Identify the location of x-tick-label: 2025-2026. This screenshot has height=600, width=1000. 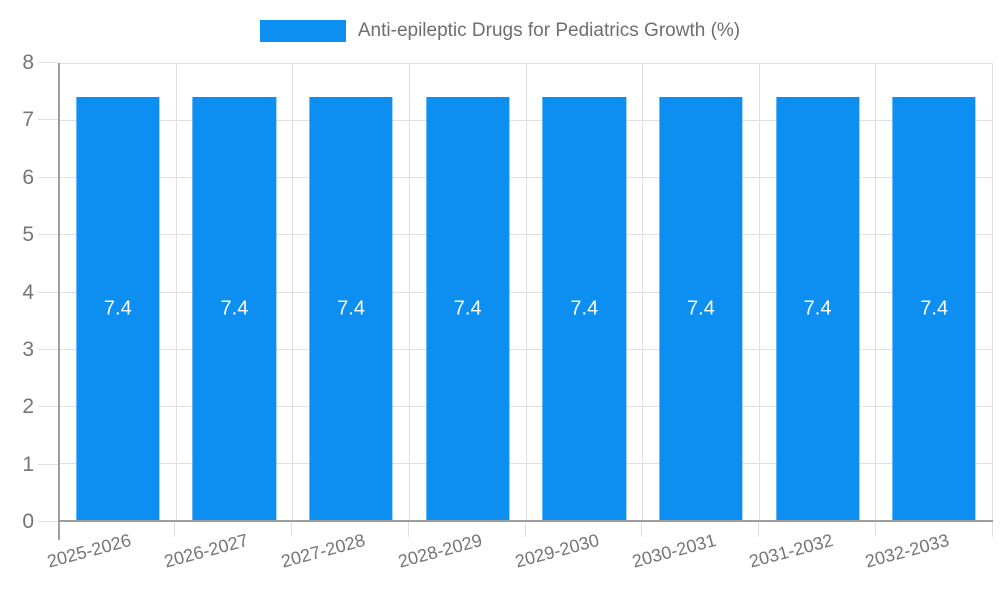
(89, 551).